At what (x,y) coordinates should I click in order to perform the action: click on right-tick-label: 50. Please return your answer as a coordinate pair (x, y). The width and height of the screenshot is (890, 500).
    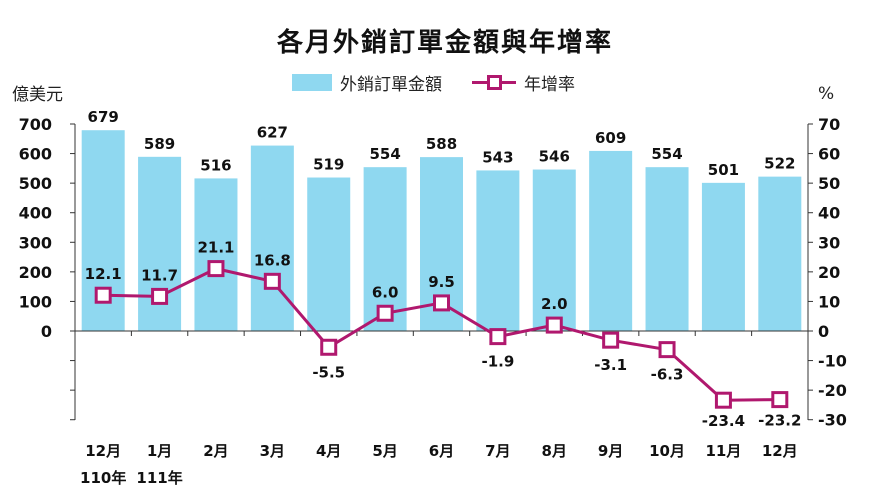
    Looking at the image, I should click on (829, 183).